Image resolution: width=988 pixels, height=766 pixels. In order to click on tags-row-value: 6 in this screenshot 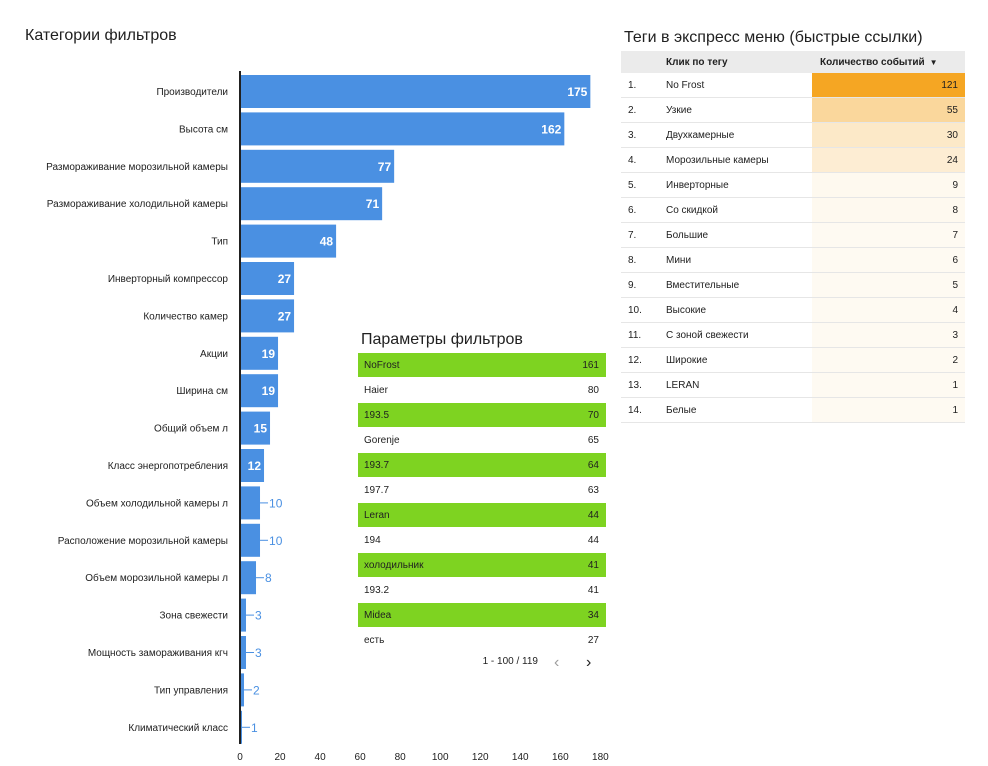, I will do `click(888, 260)`.